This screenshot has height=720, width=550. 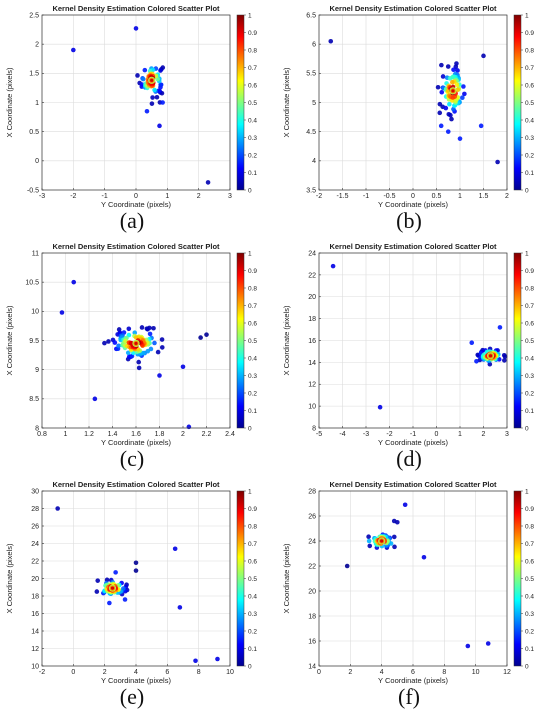 I want to click on x-tick-label: -3, so click(x=42, y=196).